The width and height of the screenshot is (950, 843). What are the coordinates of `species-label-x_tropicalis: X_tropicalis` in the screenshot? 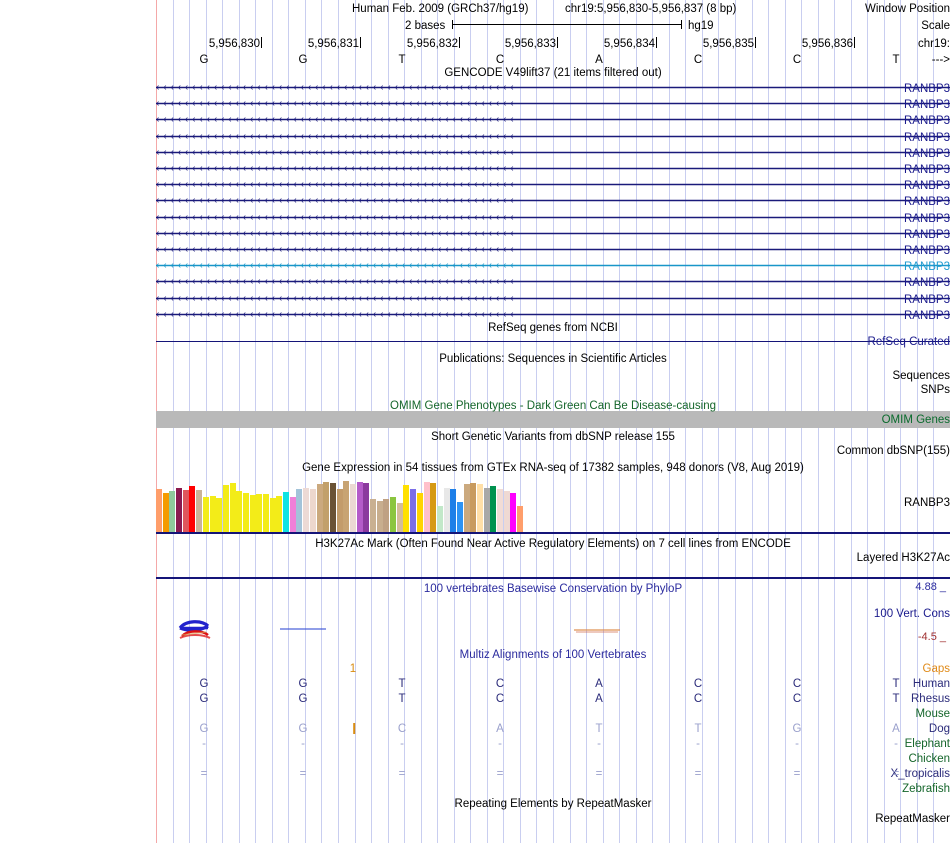 It's located at (920, 774).